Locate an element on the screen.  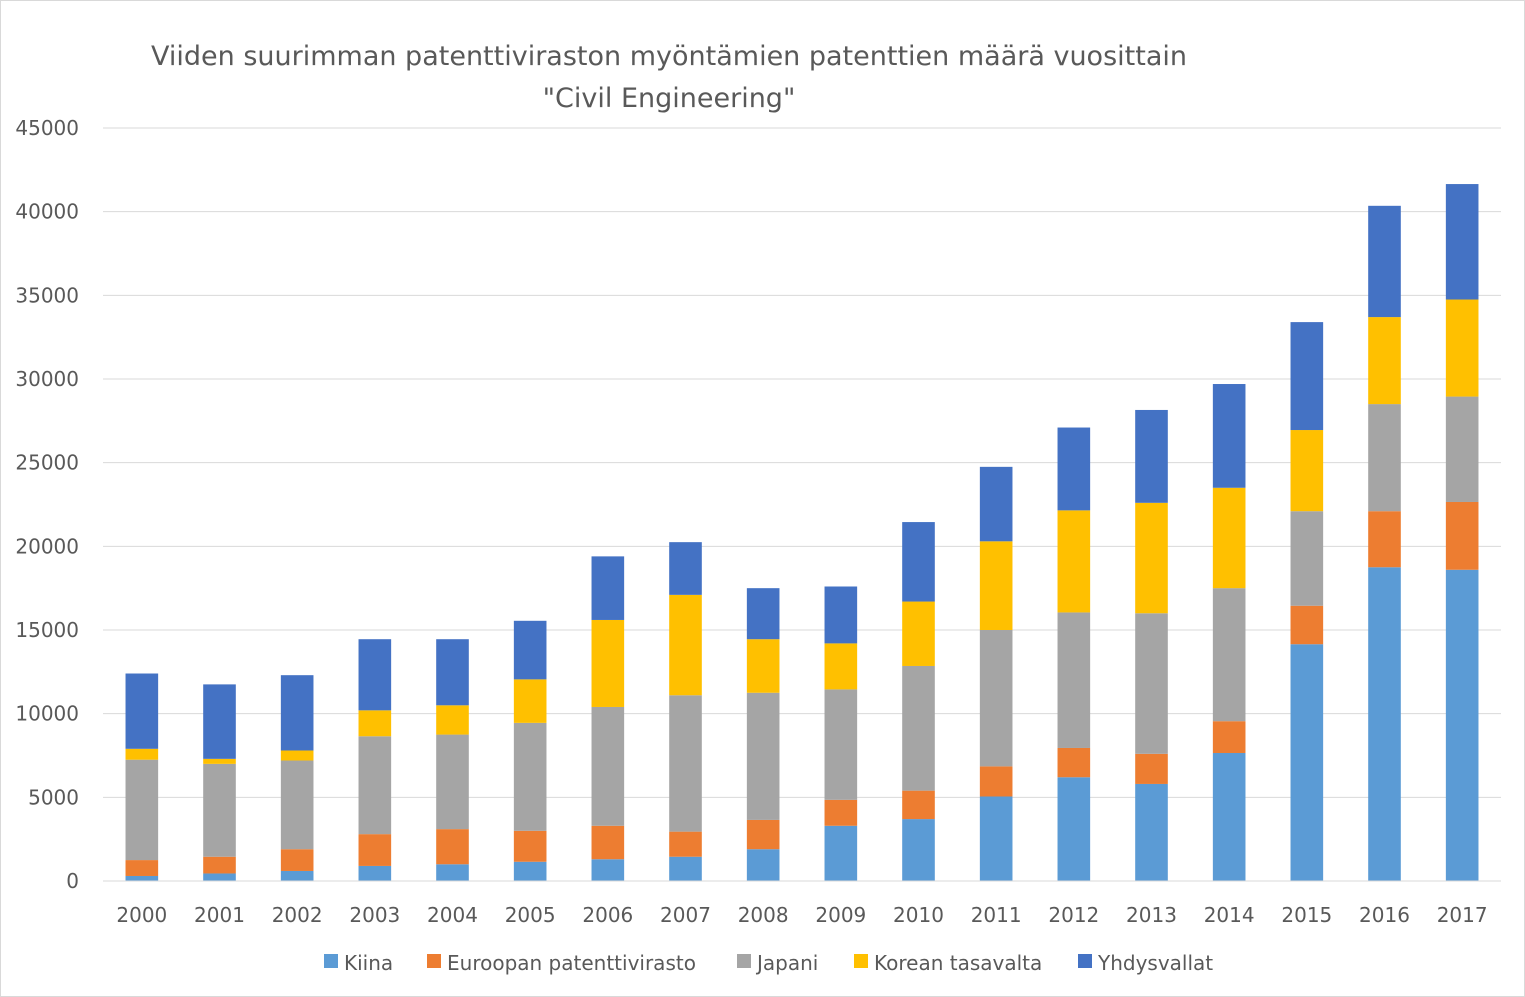
y-tick-label: 35000 is located at coordinates (47, 295).